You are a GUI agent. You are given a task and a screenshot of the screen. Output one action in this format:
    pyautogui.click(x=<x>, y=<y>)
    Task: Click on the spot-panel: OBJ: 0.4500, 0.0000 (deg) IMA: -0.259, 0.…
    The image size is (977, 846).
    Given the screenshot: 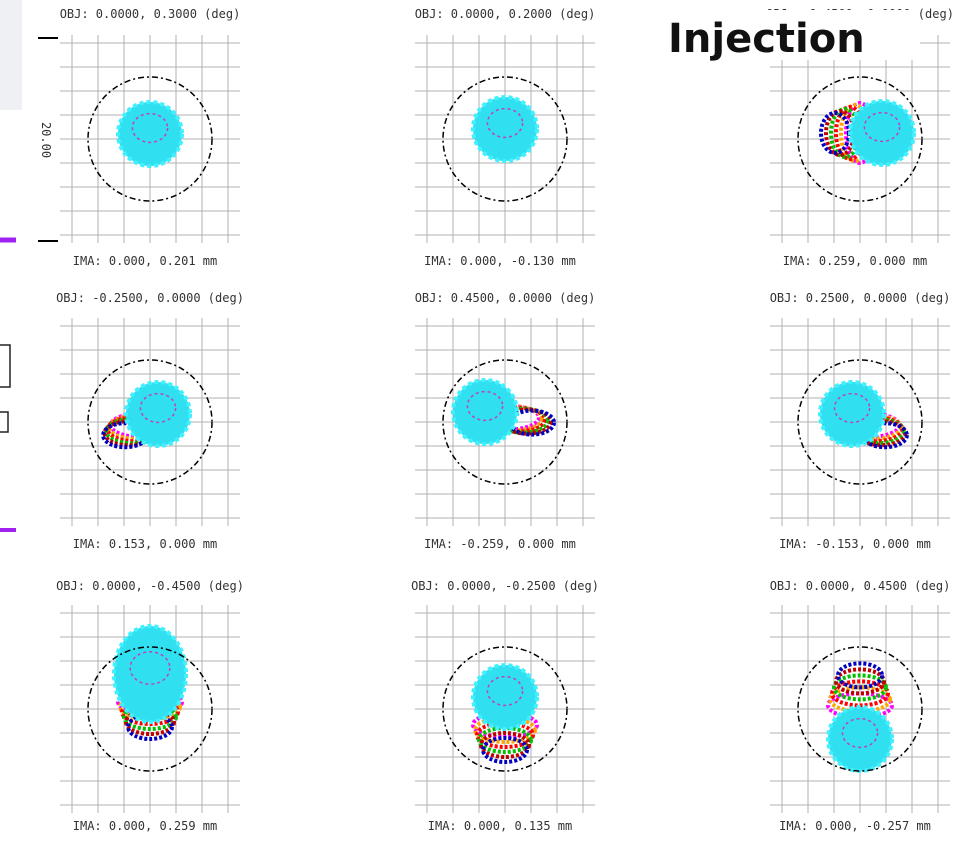 What is the action you would take?
    pyautogui.click(x=505, y=421)
    